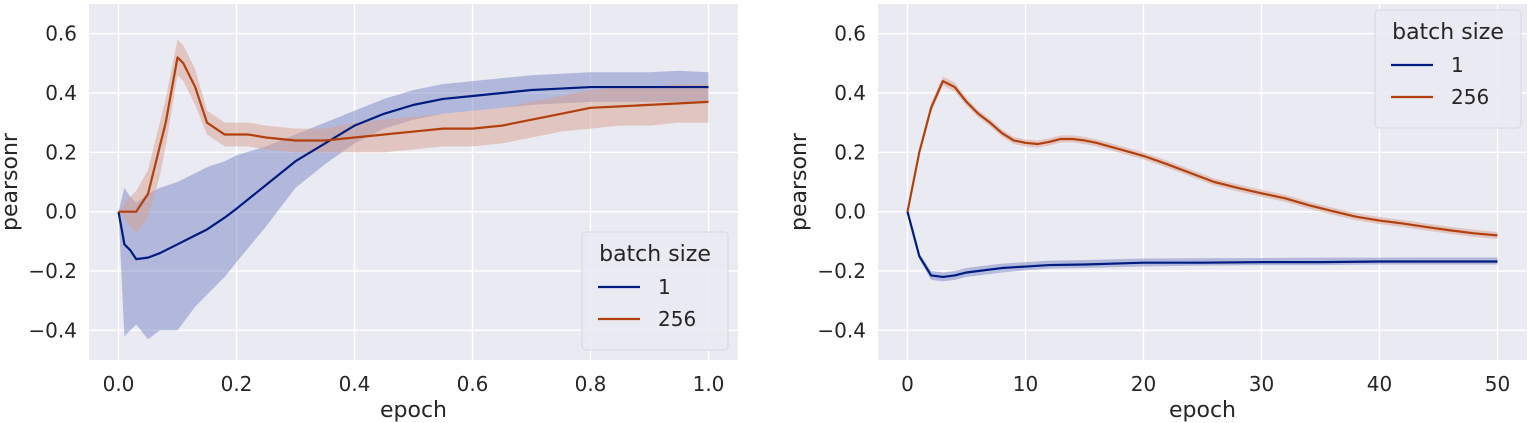  What do you see at coordinates (237, 384) in the screenshot?
I see `x-tick-label: 0.2` at bounding box center [237, 384].